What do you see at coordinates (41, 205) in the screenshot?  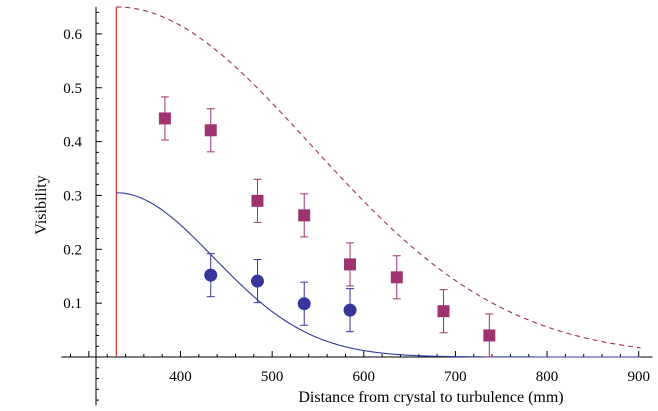 I see `y-axis-label: Visibility` at bounding box center [41, 205].